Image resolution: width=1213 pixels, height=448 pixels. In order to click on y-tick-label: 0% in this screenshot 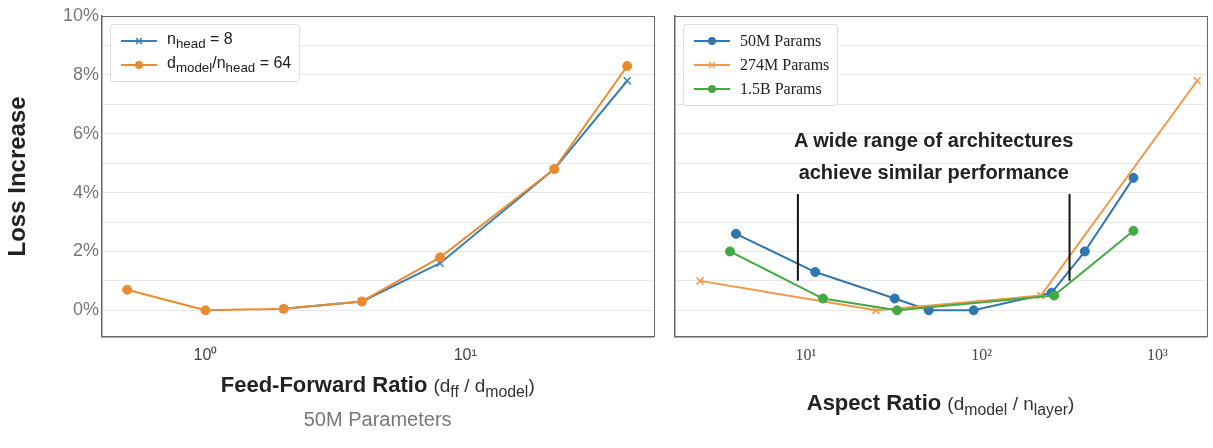, I will do `click(85, 309)`.